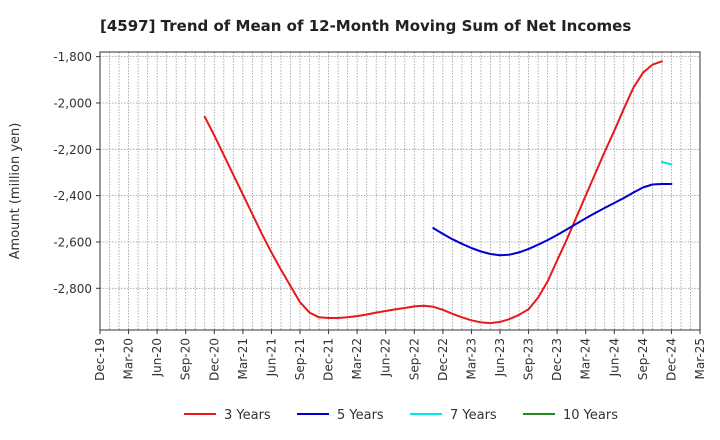 Image resolution: width=720 pixels, height=440 pixels. Describe the element at coordinates (247, 415) in the screenshot. I see `legend-label: 3 Years` at that location.